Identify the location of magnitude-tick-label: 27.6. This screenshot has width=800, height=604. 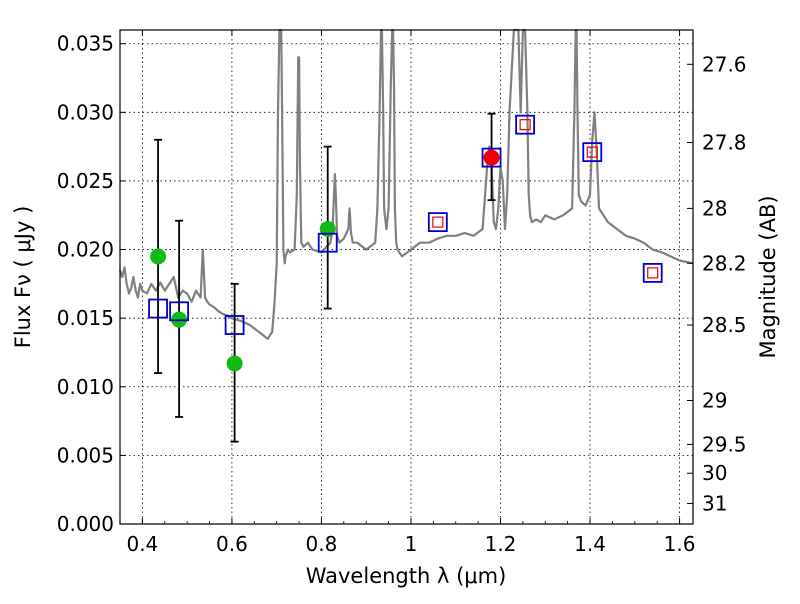
(724, 64).